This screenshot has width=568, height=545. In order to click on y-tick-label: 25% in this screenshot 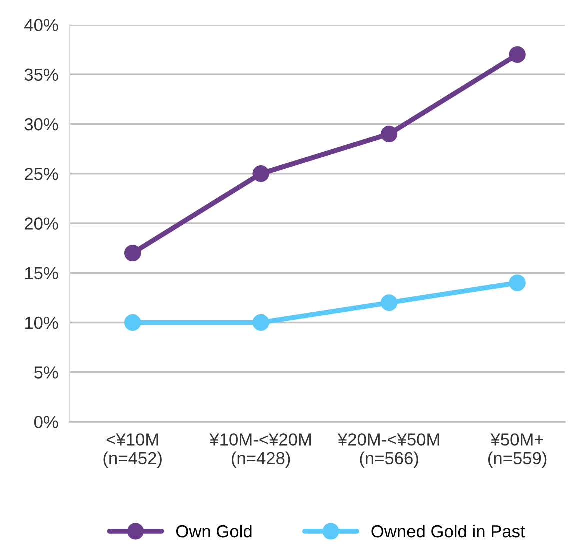, I will do `click(41, 174)`.